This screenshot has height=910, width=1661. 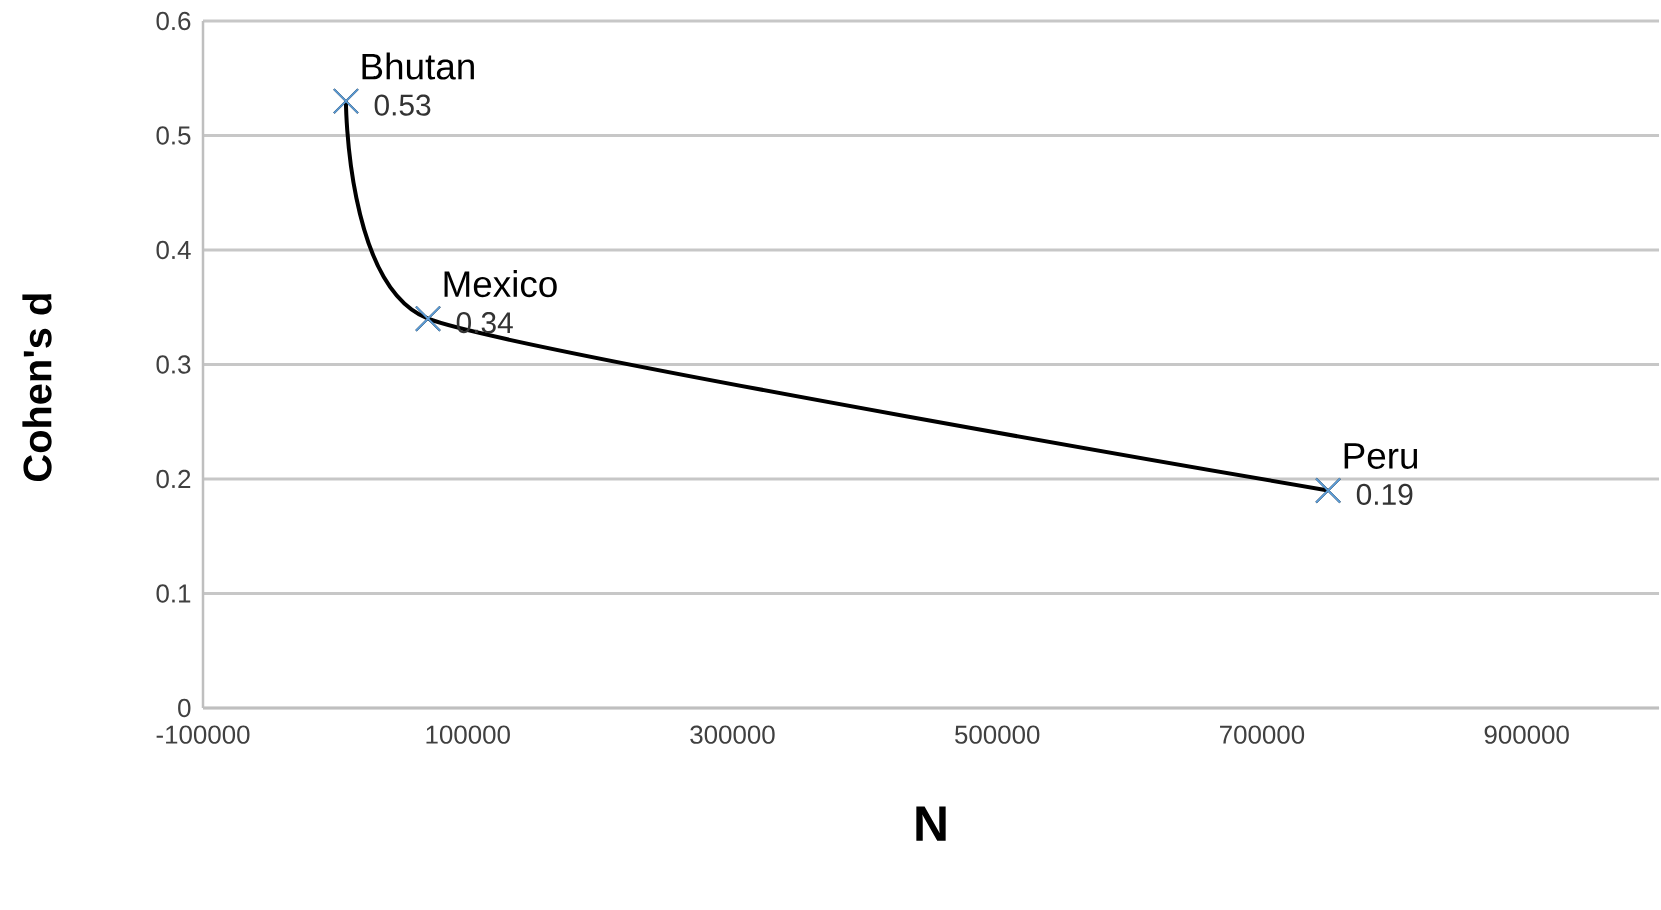 What do you see at coordinates (468, 734) in the screenshot?
I see `x-tick-label: 100000` at bounding box center [468, 734].